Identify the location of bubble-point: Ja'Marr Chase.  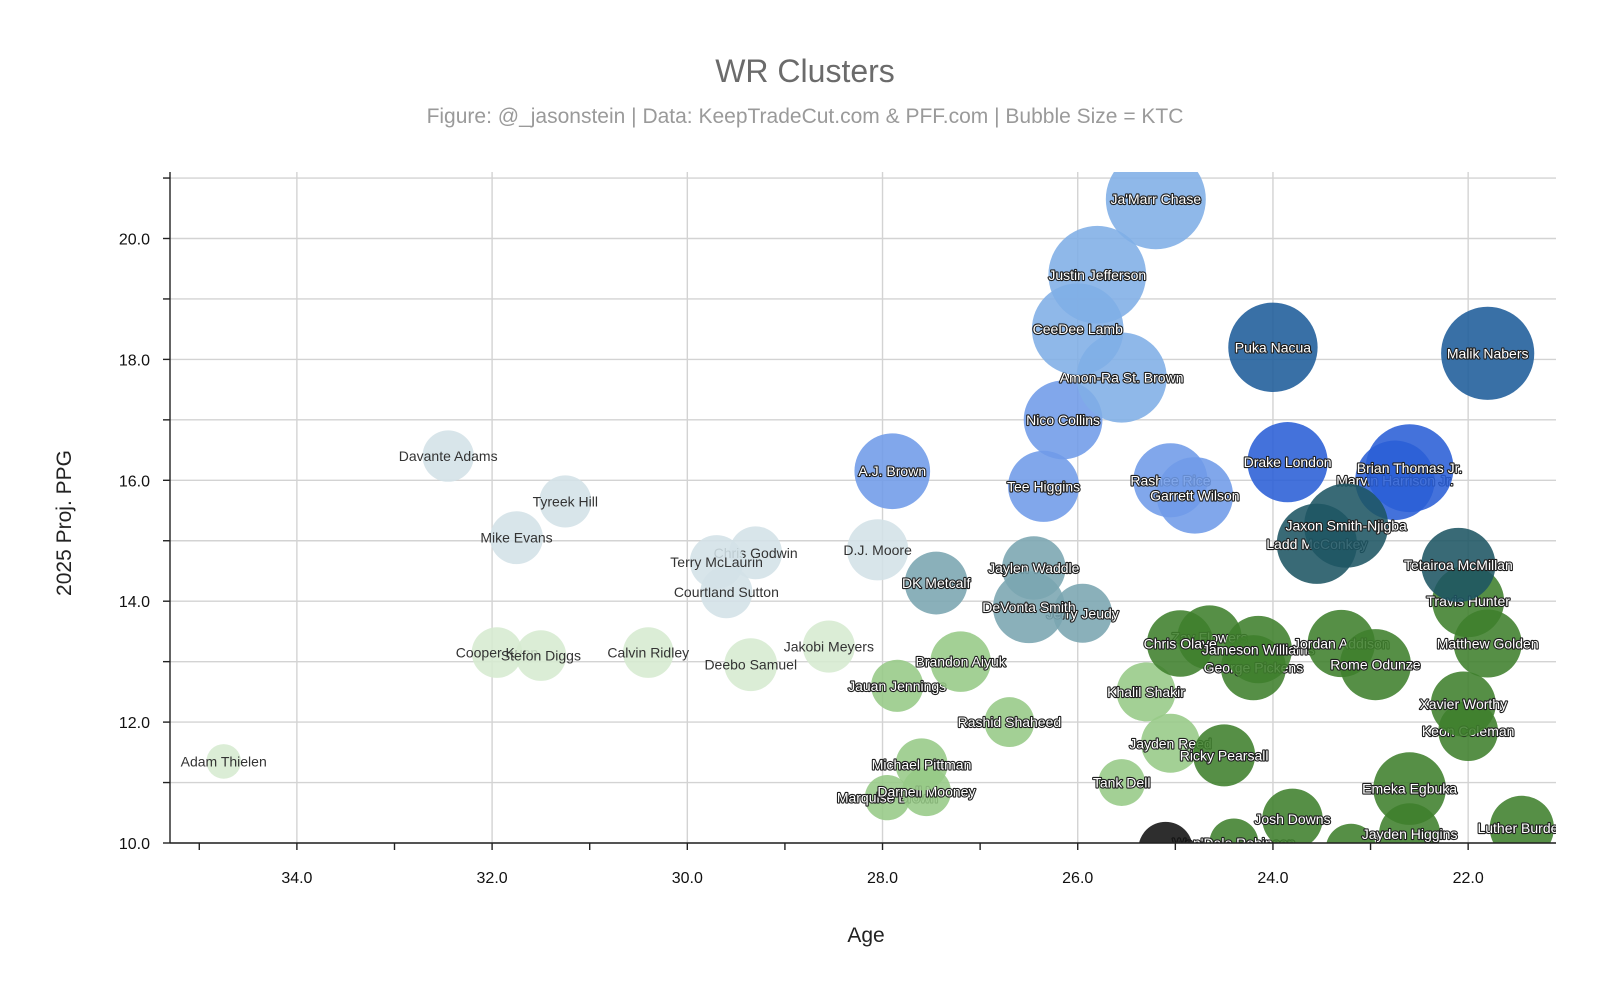
(1155, 211).